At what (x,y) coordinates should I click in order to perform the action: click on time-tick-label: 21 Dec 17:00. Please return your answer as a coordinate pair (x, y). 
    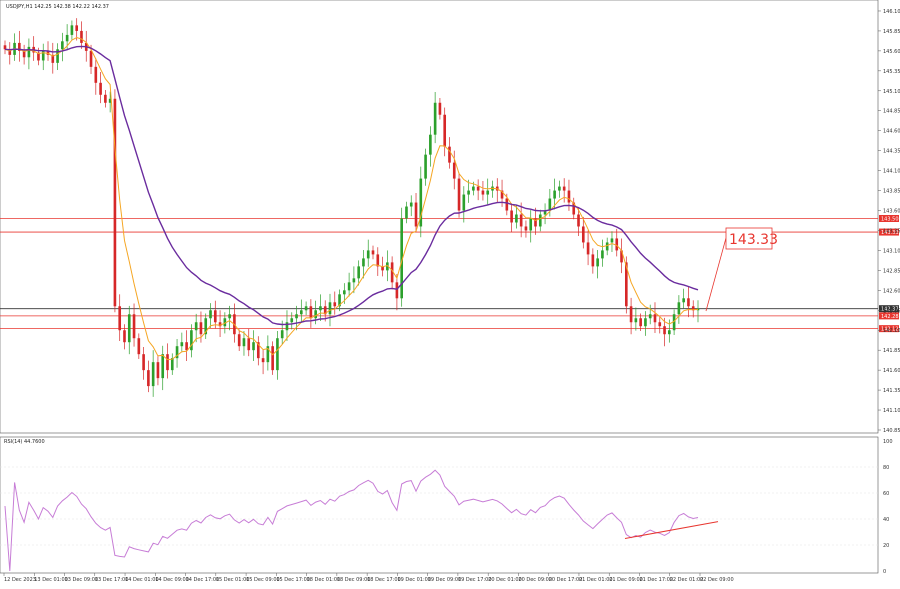
    Looking at the image, I should click on (656, 580).